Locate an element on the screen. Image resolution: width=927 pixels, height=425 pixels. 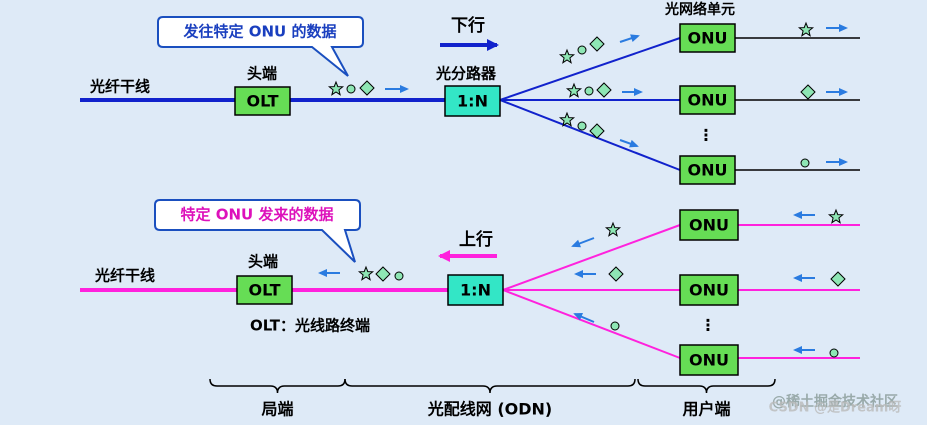
watermark: @稀土掘金技术社区 is located at coordinates (835, 401).